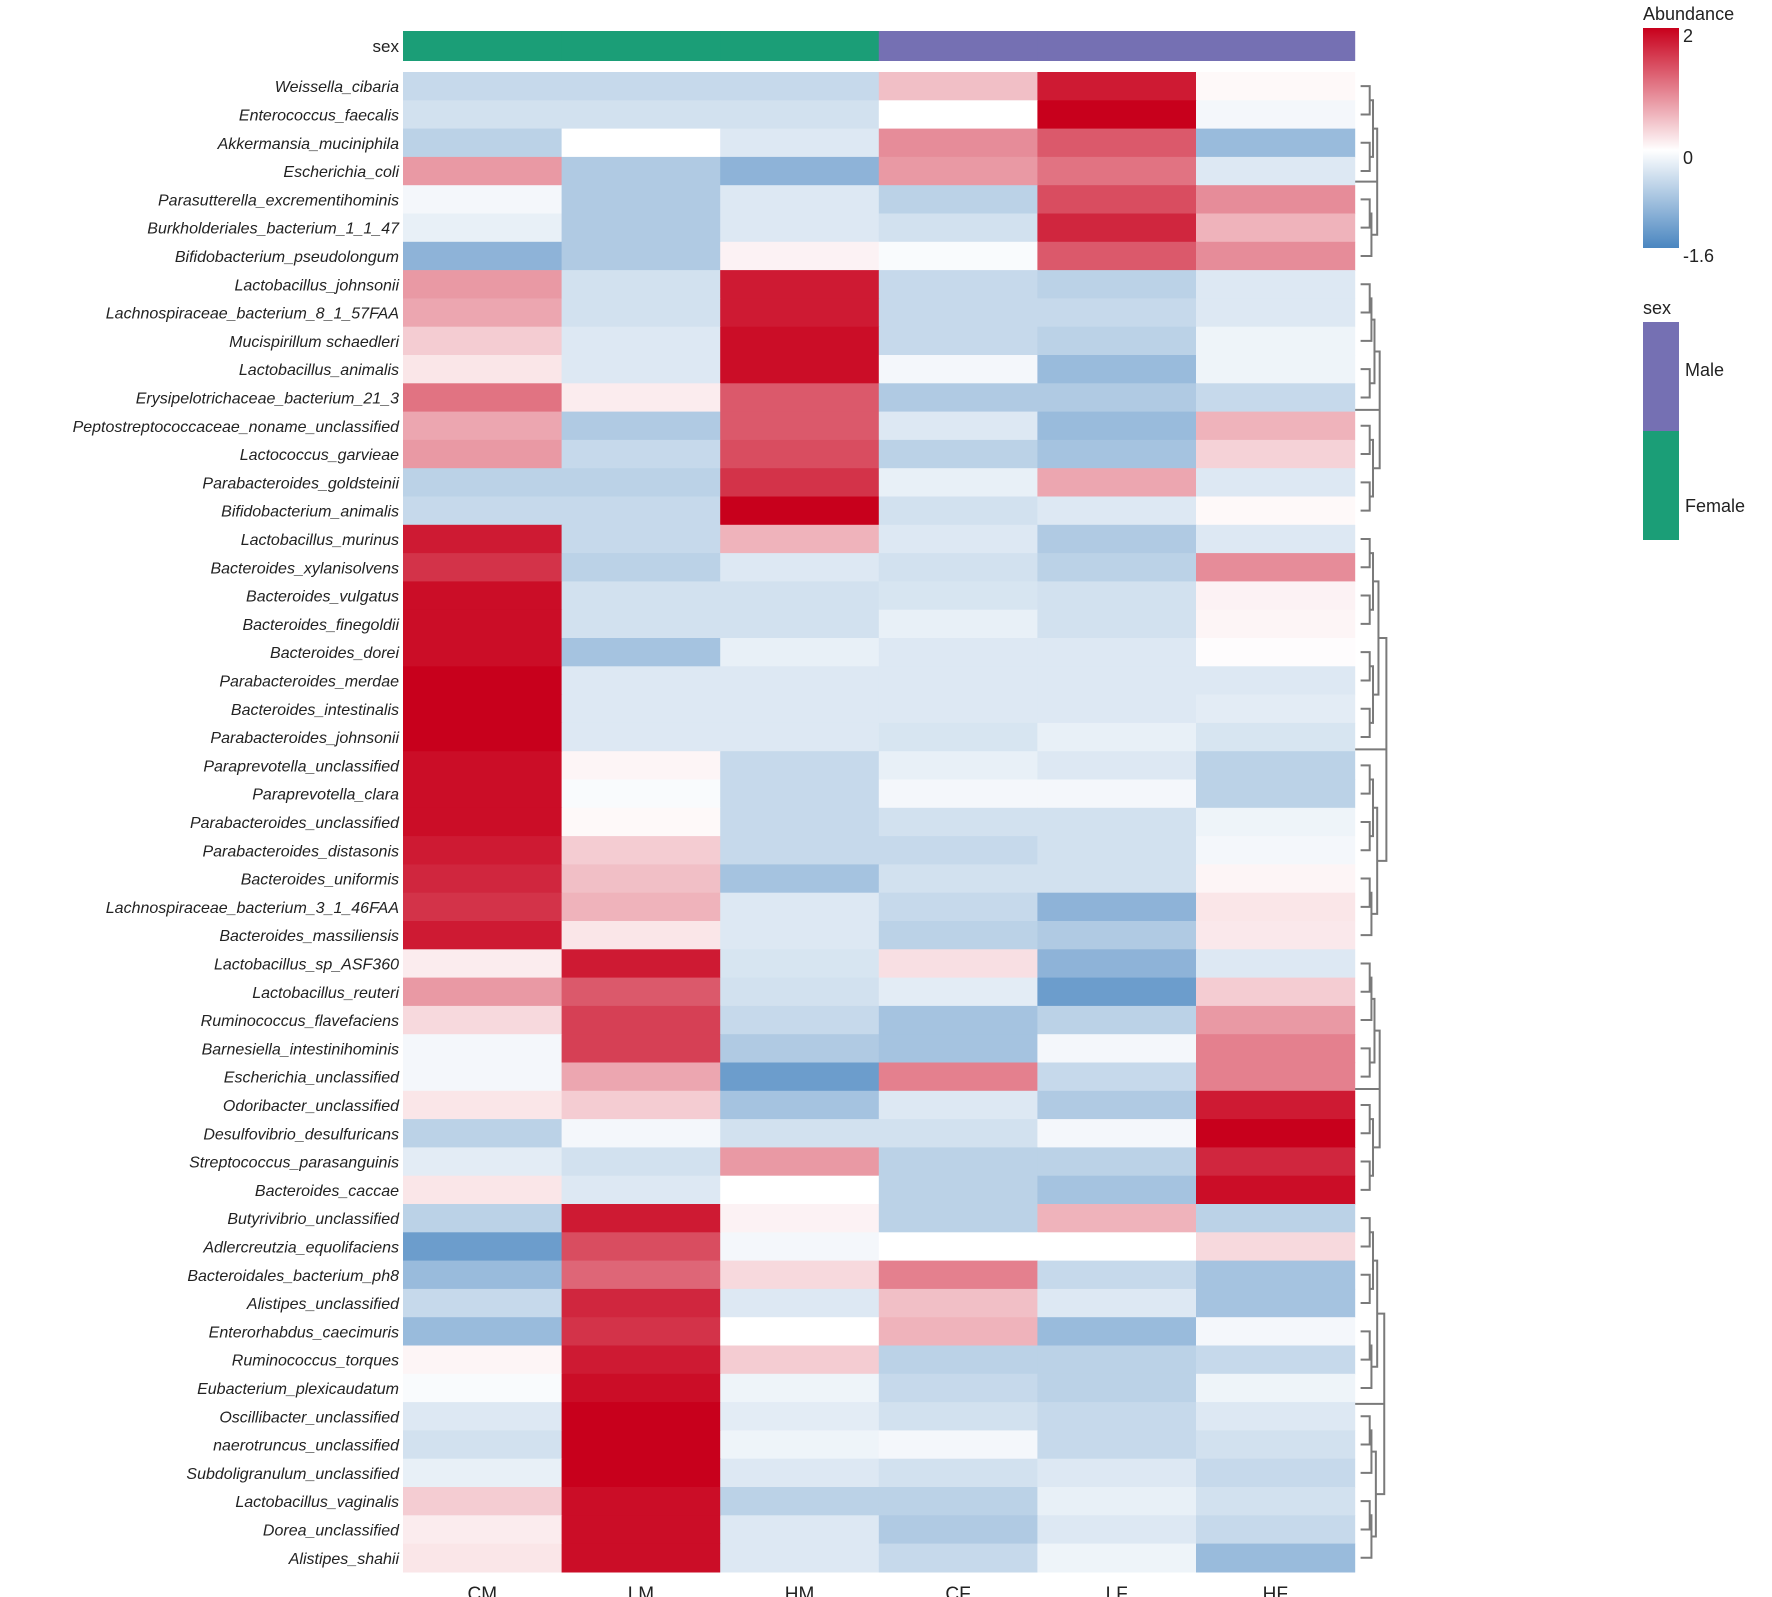  Describe the element at coordinates (483, 1590) in the screenshot. I see `column-label: CM` at that location.